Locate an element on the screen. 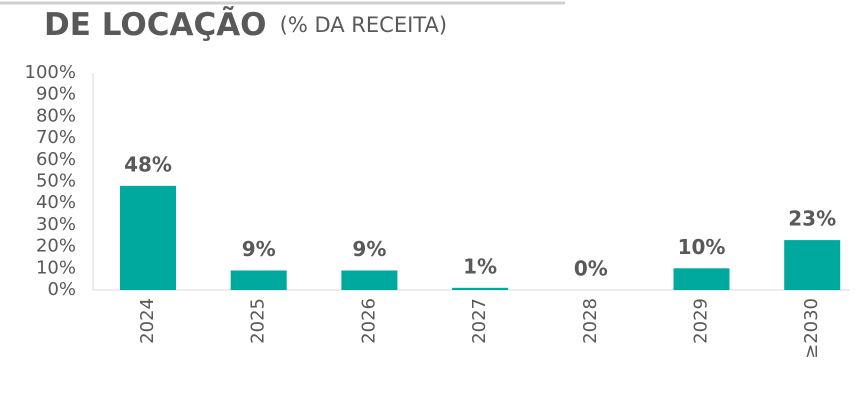 The height and width of the screenshot is (414, 856). y-tick-label: 50% is located at coordinates (56, 181).